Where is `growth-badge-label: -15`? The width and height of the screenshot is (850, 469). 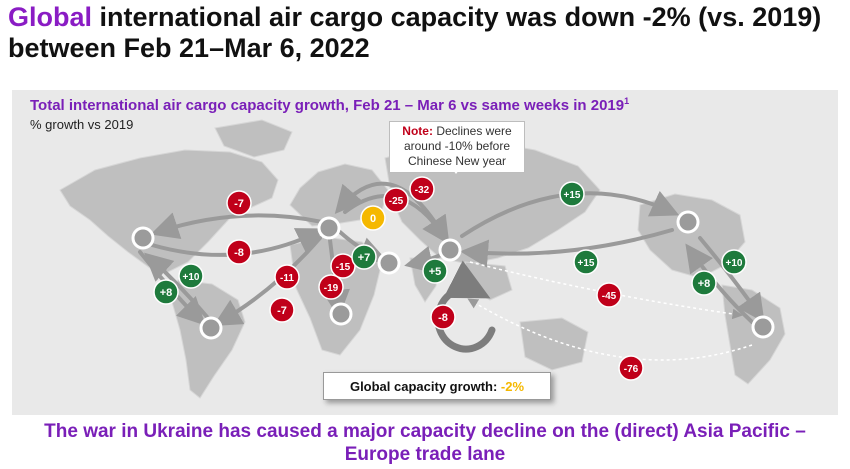
growth-badge-label: -15 is located at coordinates (343, 267).